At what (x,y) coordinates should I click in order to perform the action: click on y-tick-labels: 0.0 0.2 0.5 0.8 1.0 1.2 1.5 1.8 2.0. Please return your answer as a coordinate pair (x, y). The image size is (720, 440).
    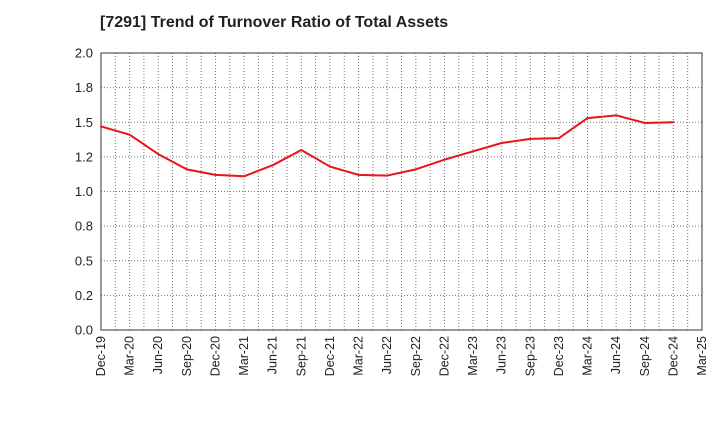
    Looking at the image, I should click on (84, 192).